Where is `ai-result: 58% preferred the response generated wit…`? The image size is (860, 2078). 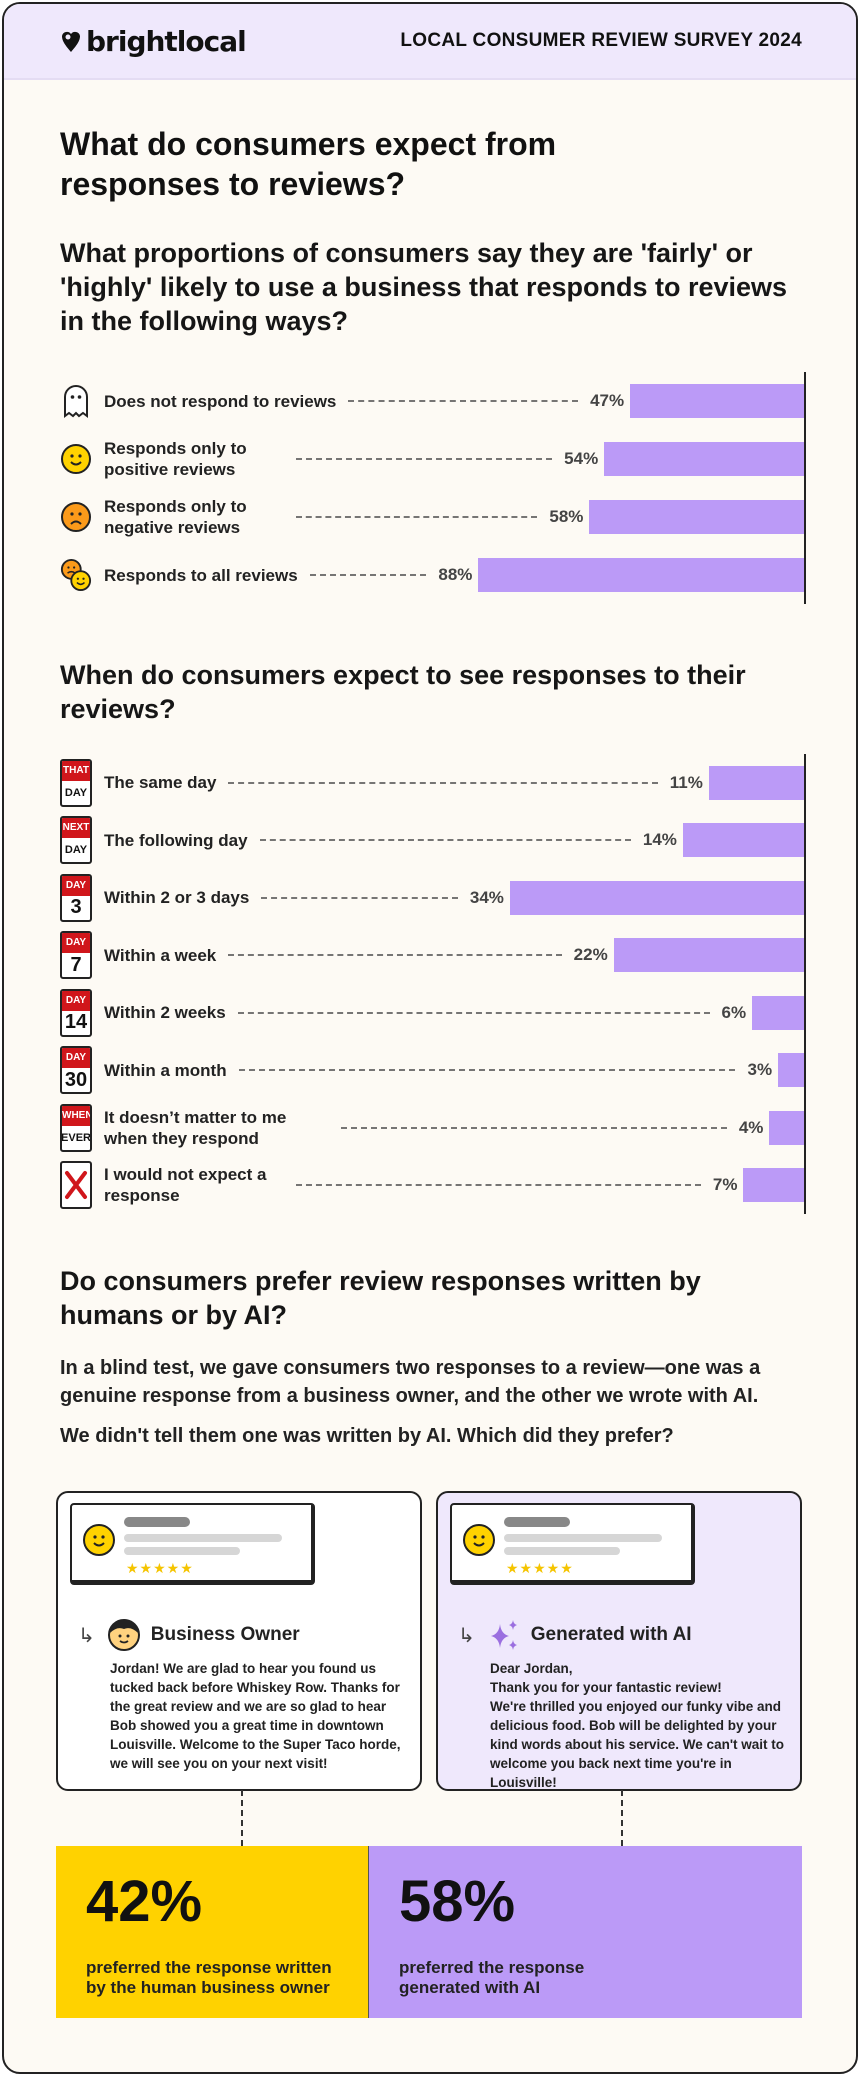
ai-result: 58% preferred the response generated wit… is located at coordinates (585, 1932).